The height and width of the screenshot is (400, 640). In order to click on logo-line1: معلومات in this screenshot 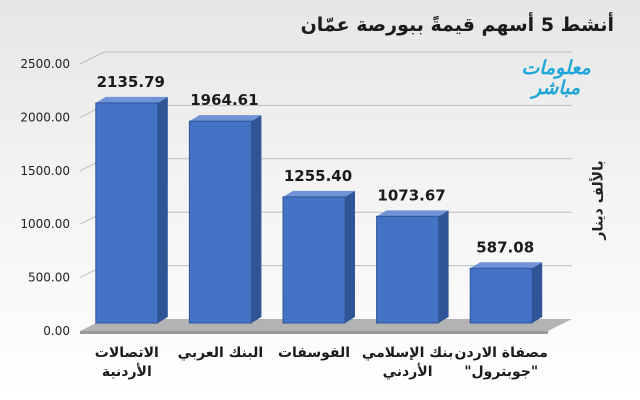, I will do `click(556, 68)`.